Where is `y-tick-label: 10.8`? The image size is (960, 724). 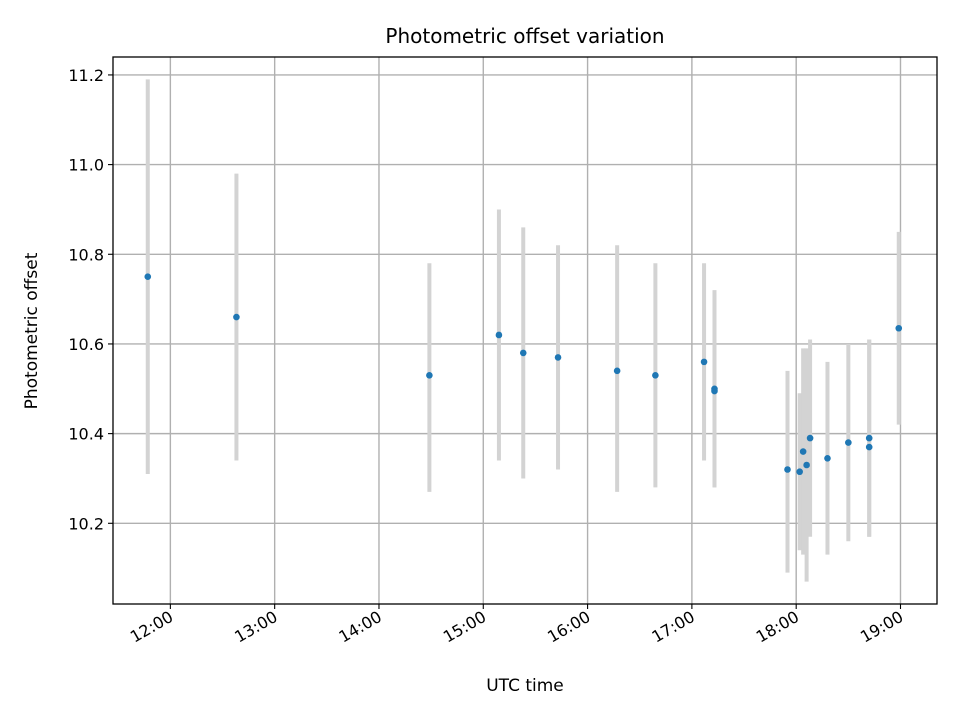 y-tick-label: 10.8 is located at coordinates (86, 254).